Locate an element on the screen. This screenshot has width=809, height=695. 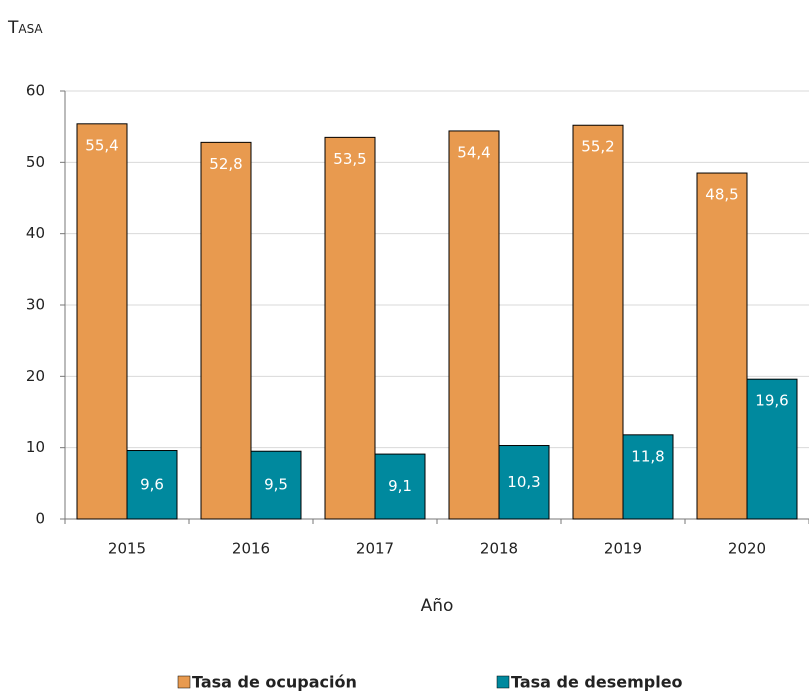
y-tick-label: 50 is located at coordinates (35, 162).